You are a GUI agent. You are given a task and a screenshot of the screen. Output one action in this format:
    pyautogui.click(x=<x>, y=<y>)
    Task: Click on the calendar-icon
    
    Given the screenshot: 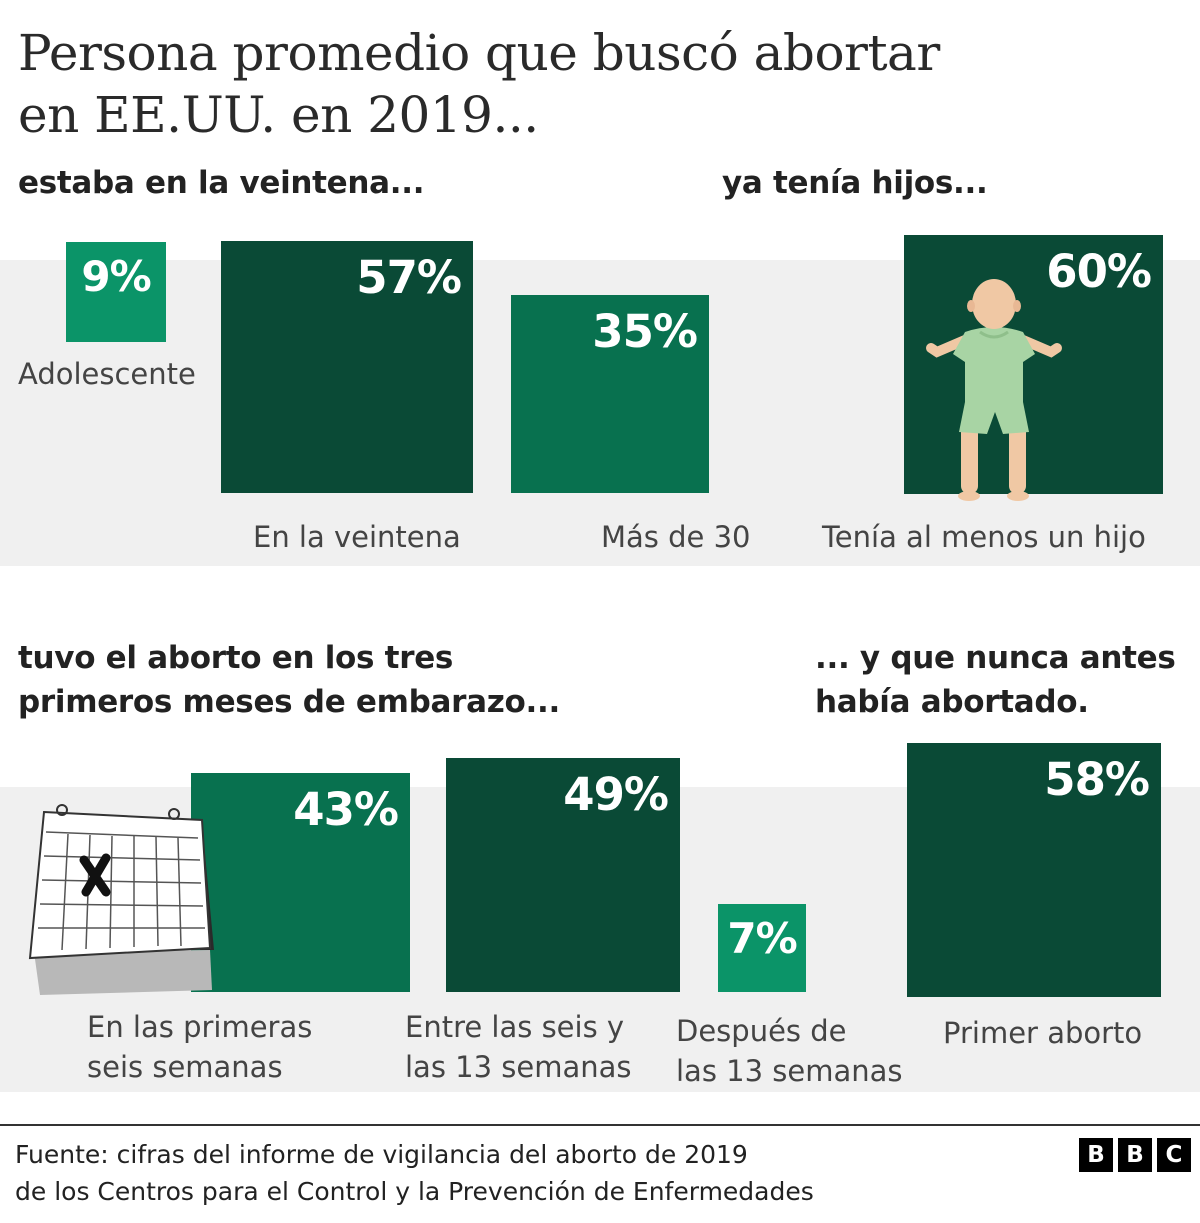 What is the action you would take?
    pyautogui.click(x=121, y=899)
    